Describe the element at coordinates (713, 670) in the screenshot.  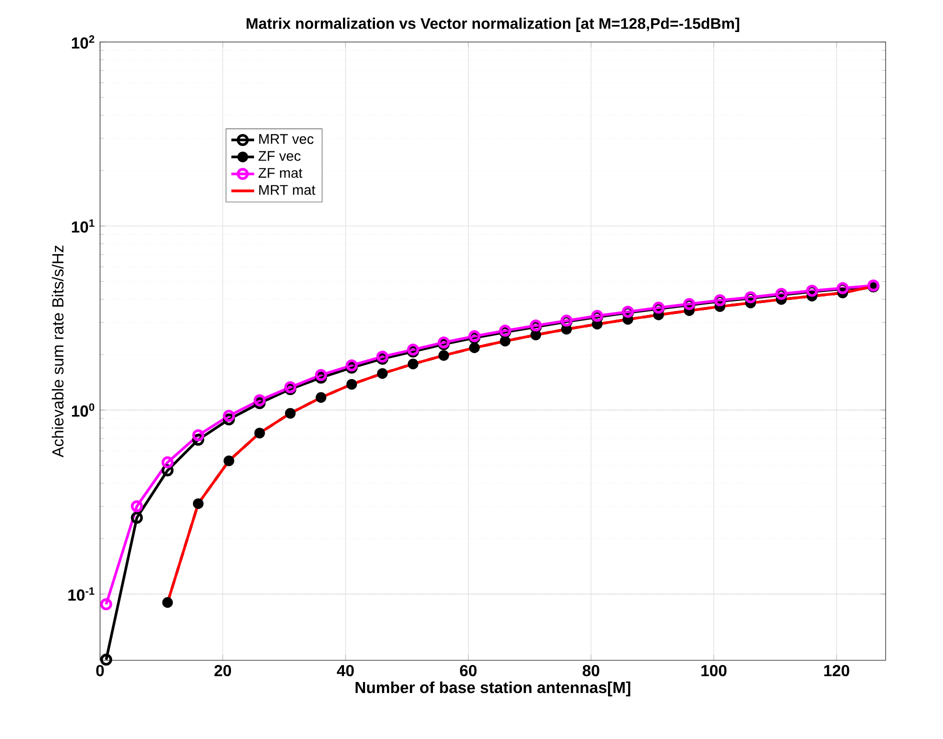
I see `x-tick-label: 100` at that location.